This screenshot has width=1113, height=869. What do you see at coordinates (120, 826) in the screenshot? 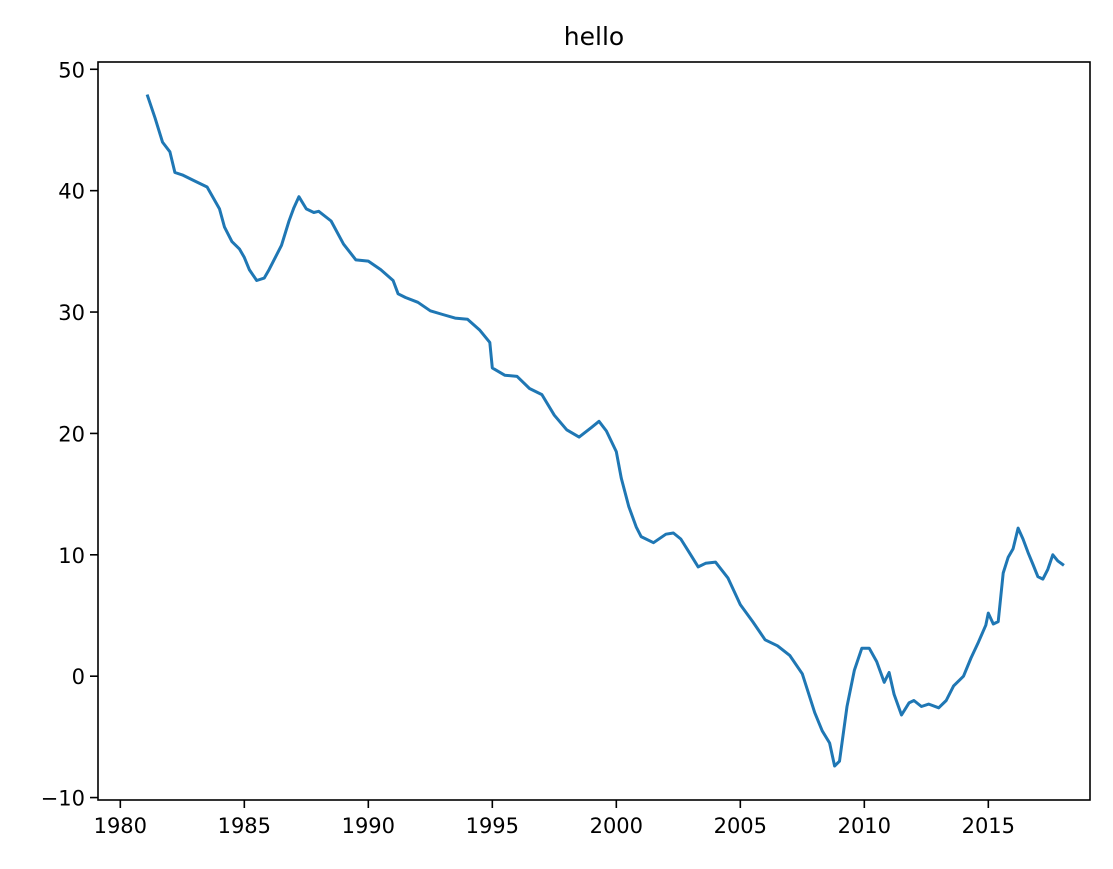
I see `x-tick-label: 1980` at bounding box center [120, 826].